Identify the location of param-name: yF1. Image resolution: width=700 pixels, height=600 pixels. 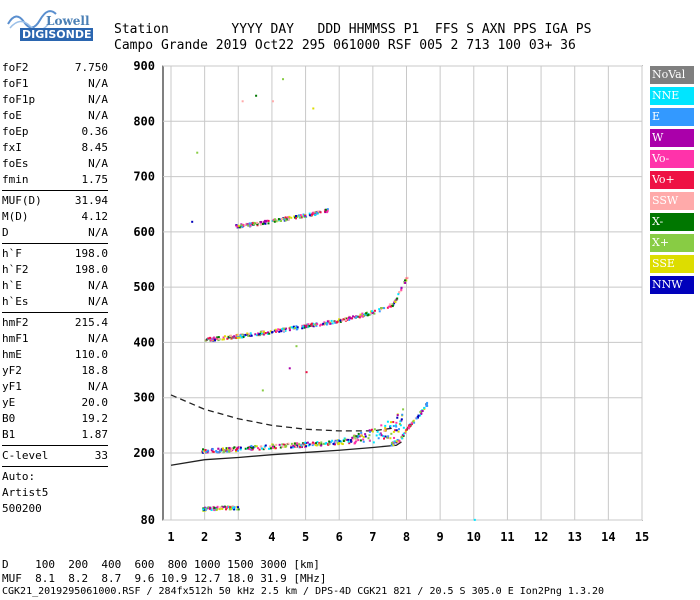
(12, 386).